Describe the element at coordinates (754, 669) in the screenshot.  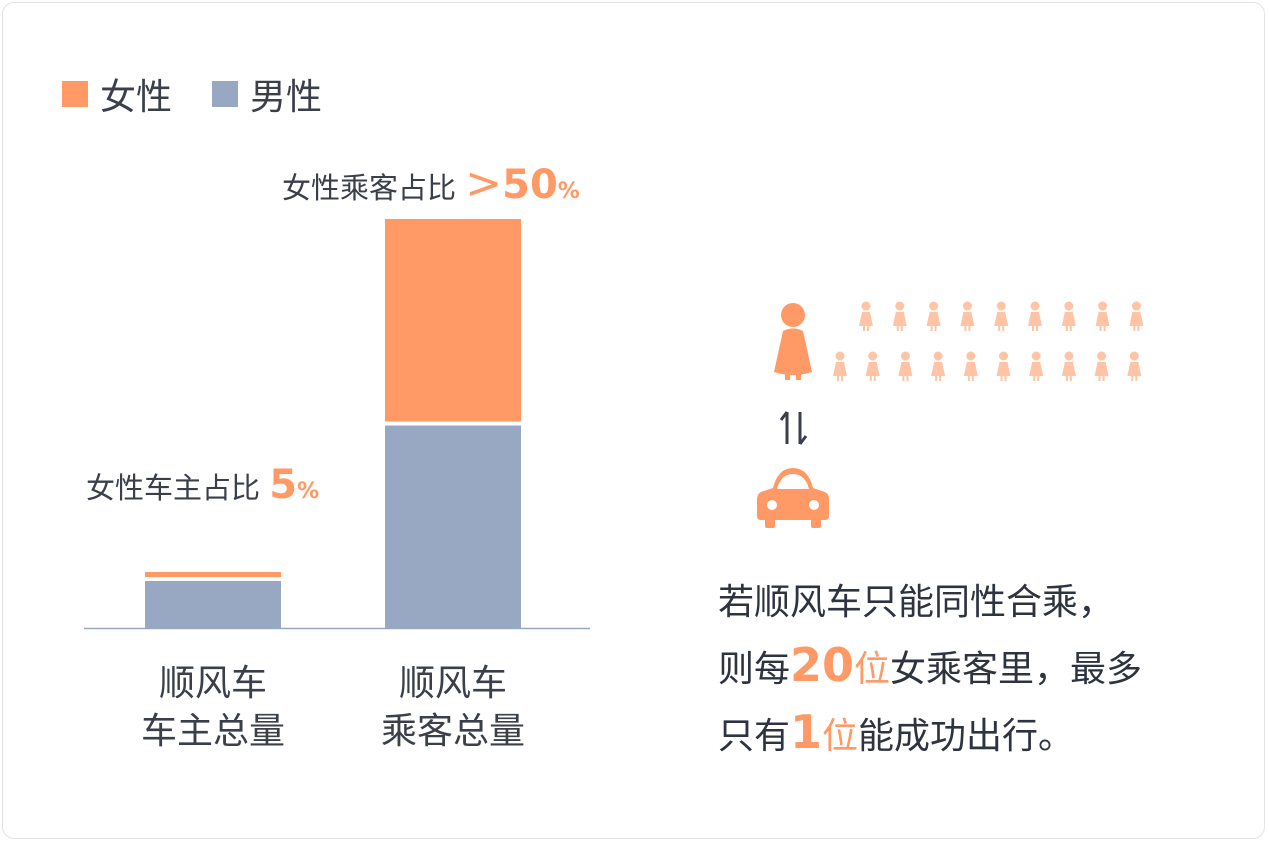
I see `conclusion-line-2-a: 则每` at that location.